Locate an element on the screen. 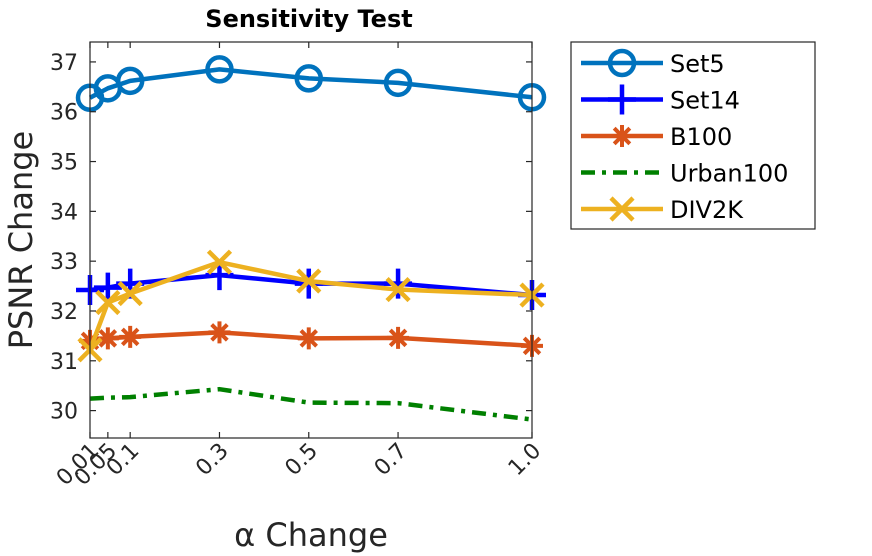 The image size is (872, 556). legend-label-div2k: DIV2K is located at coordinates (707, 210).